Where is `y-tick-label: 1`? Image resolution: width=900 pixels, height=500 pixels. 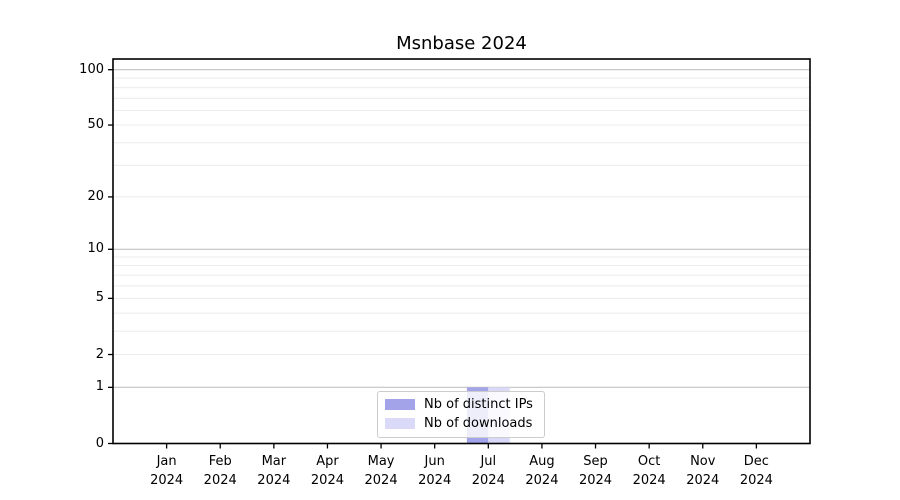 y-tick-label: 1 is located at coordinates (99, 387).